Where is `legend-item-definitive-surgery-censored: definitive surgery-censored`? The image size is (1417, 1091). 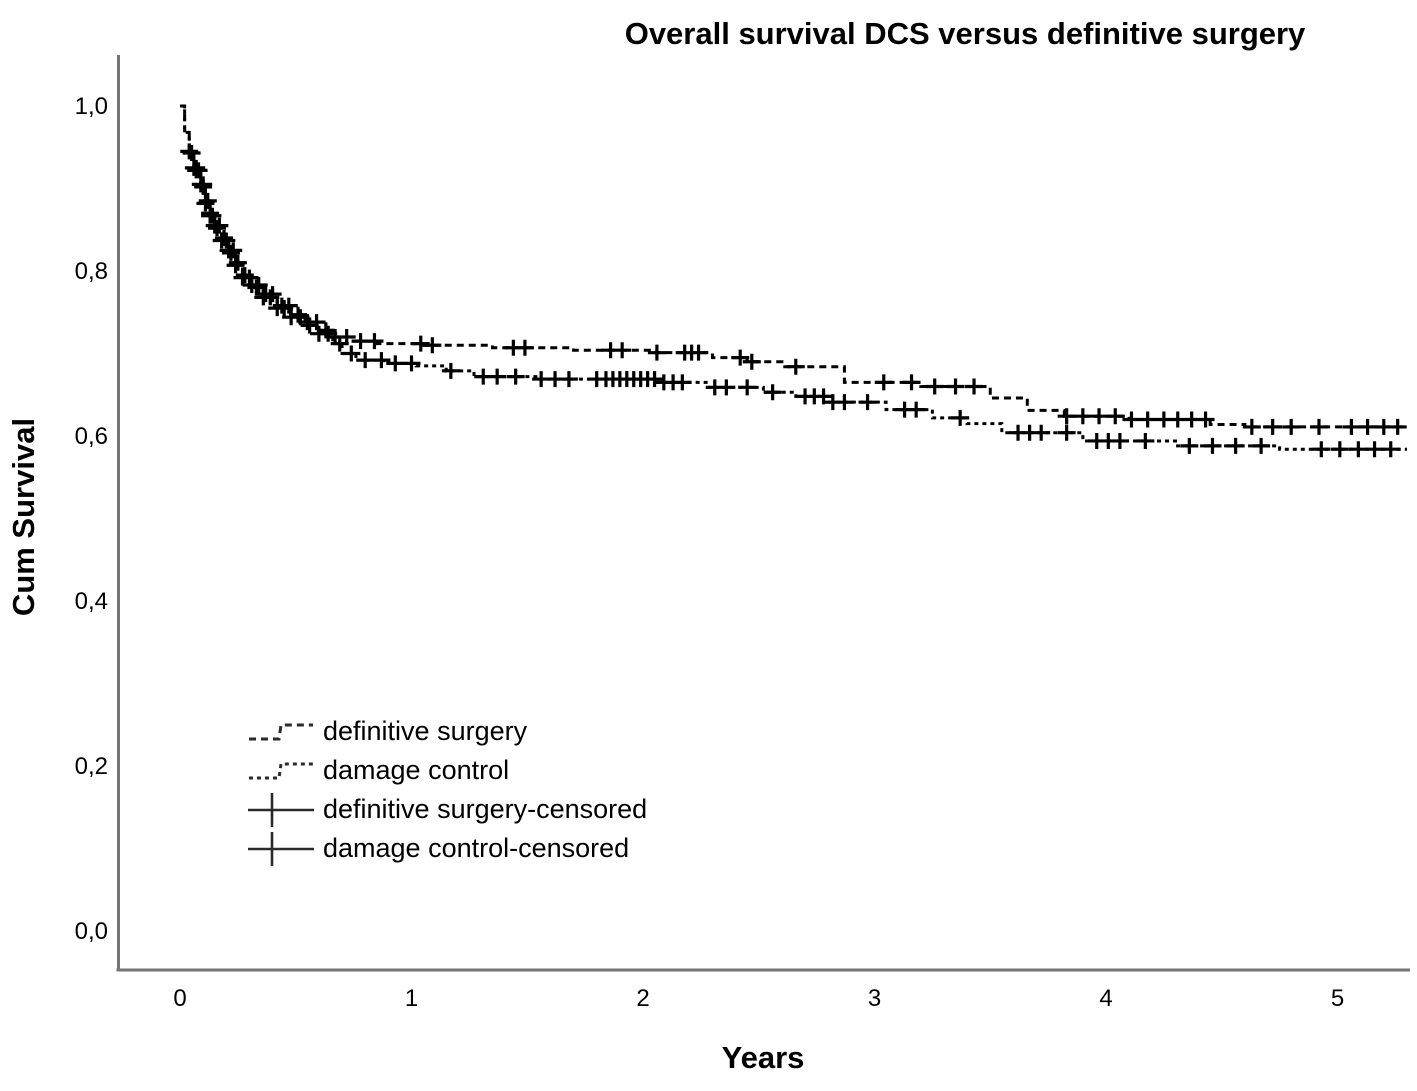
legend-item-definitive-surgery-censored: definitive surgery-censored is located at coordinates (446, 809).